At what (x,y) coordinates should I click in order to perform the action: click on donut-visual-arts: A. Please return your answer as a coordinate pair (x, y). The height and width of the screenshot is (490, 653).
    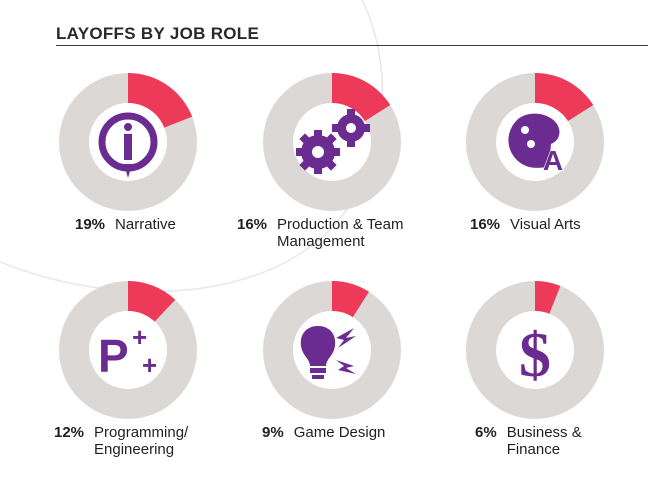
    Looking at the image, I should click on (535, 142).